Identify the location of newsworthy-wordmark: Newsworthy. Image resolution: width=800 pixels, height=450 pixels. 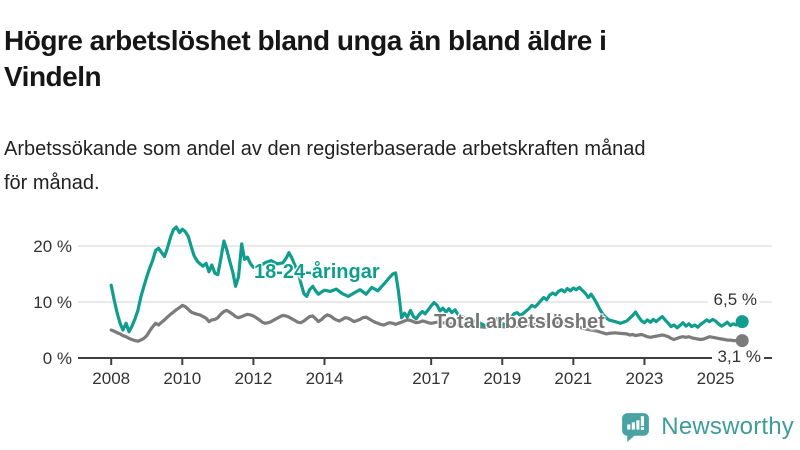
(727, 426).